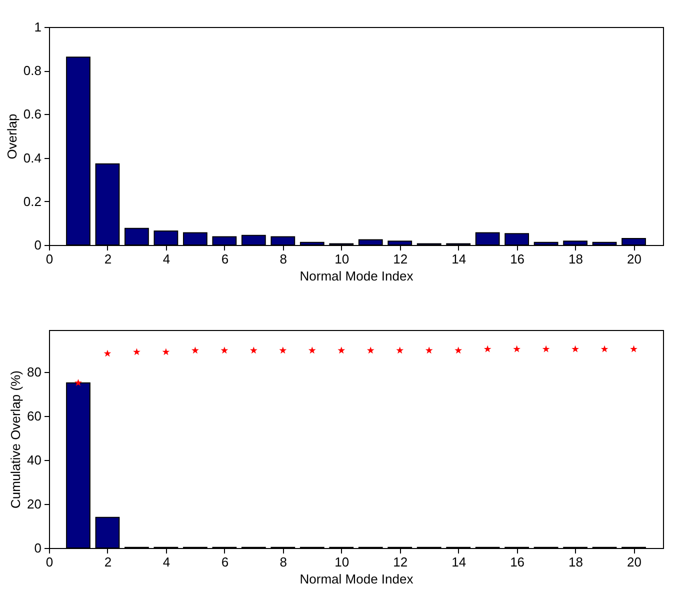 Image resolution: width=689 pixels, height=596 pixels. I want to click on y-tick-label: 0.4, so click(32, 158).